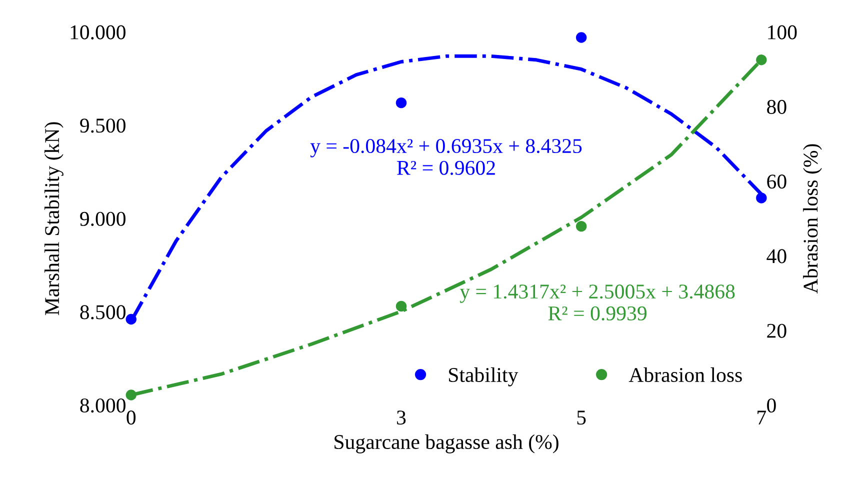  I want to click on legend-label: Stability, so click(483, 376).